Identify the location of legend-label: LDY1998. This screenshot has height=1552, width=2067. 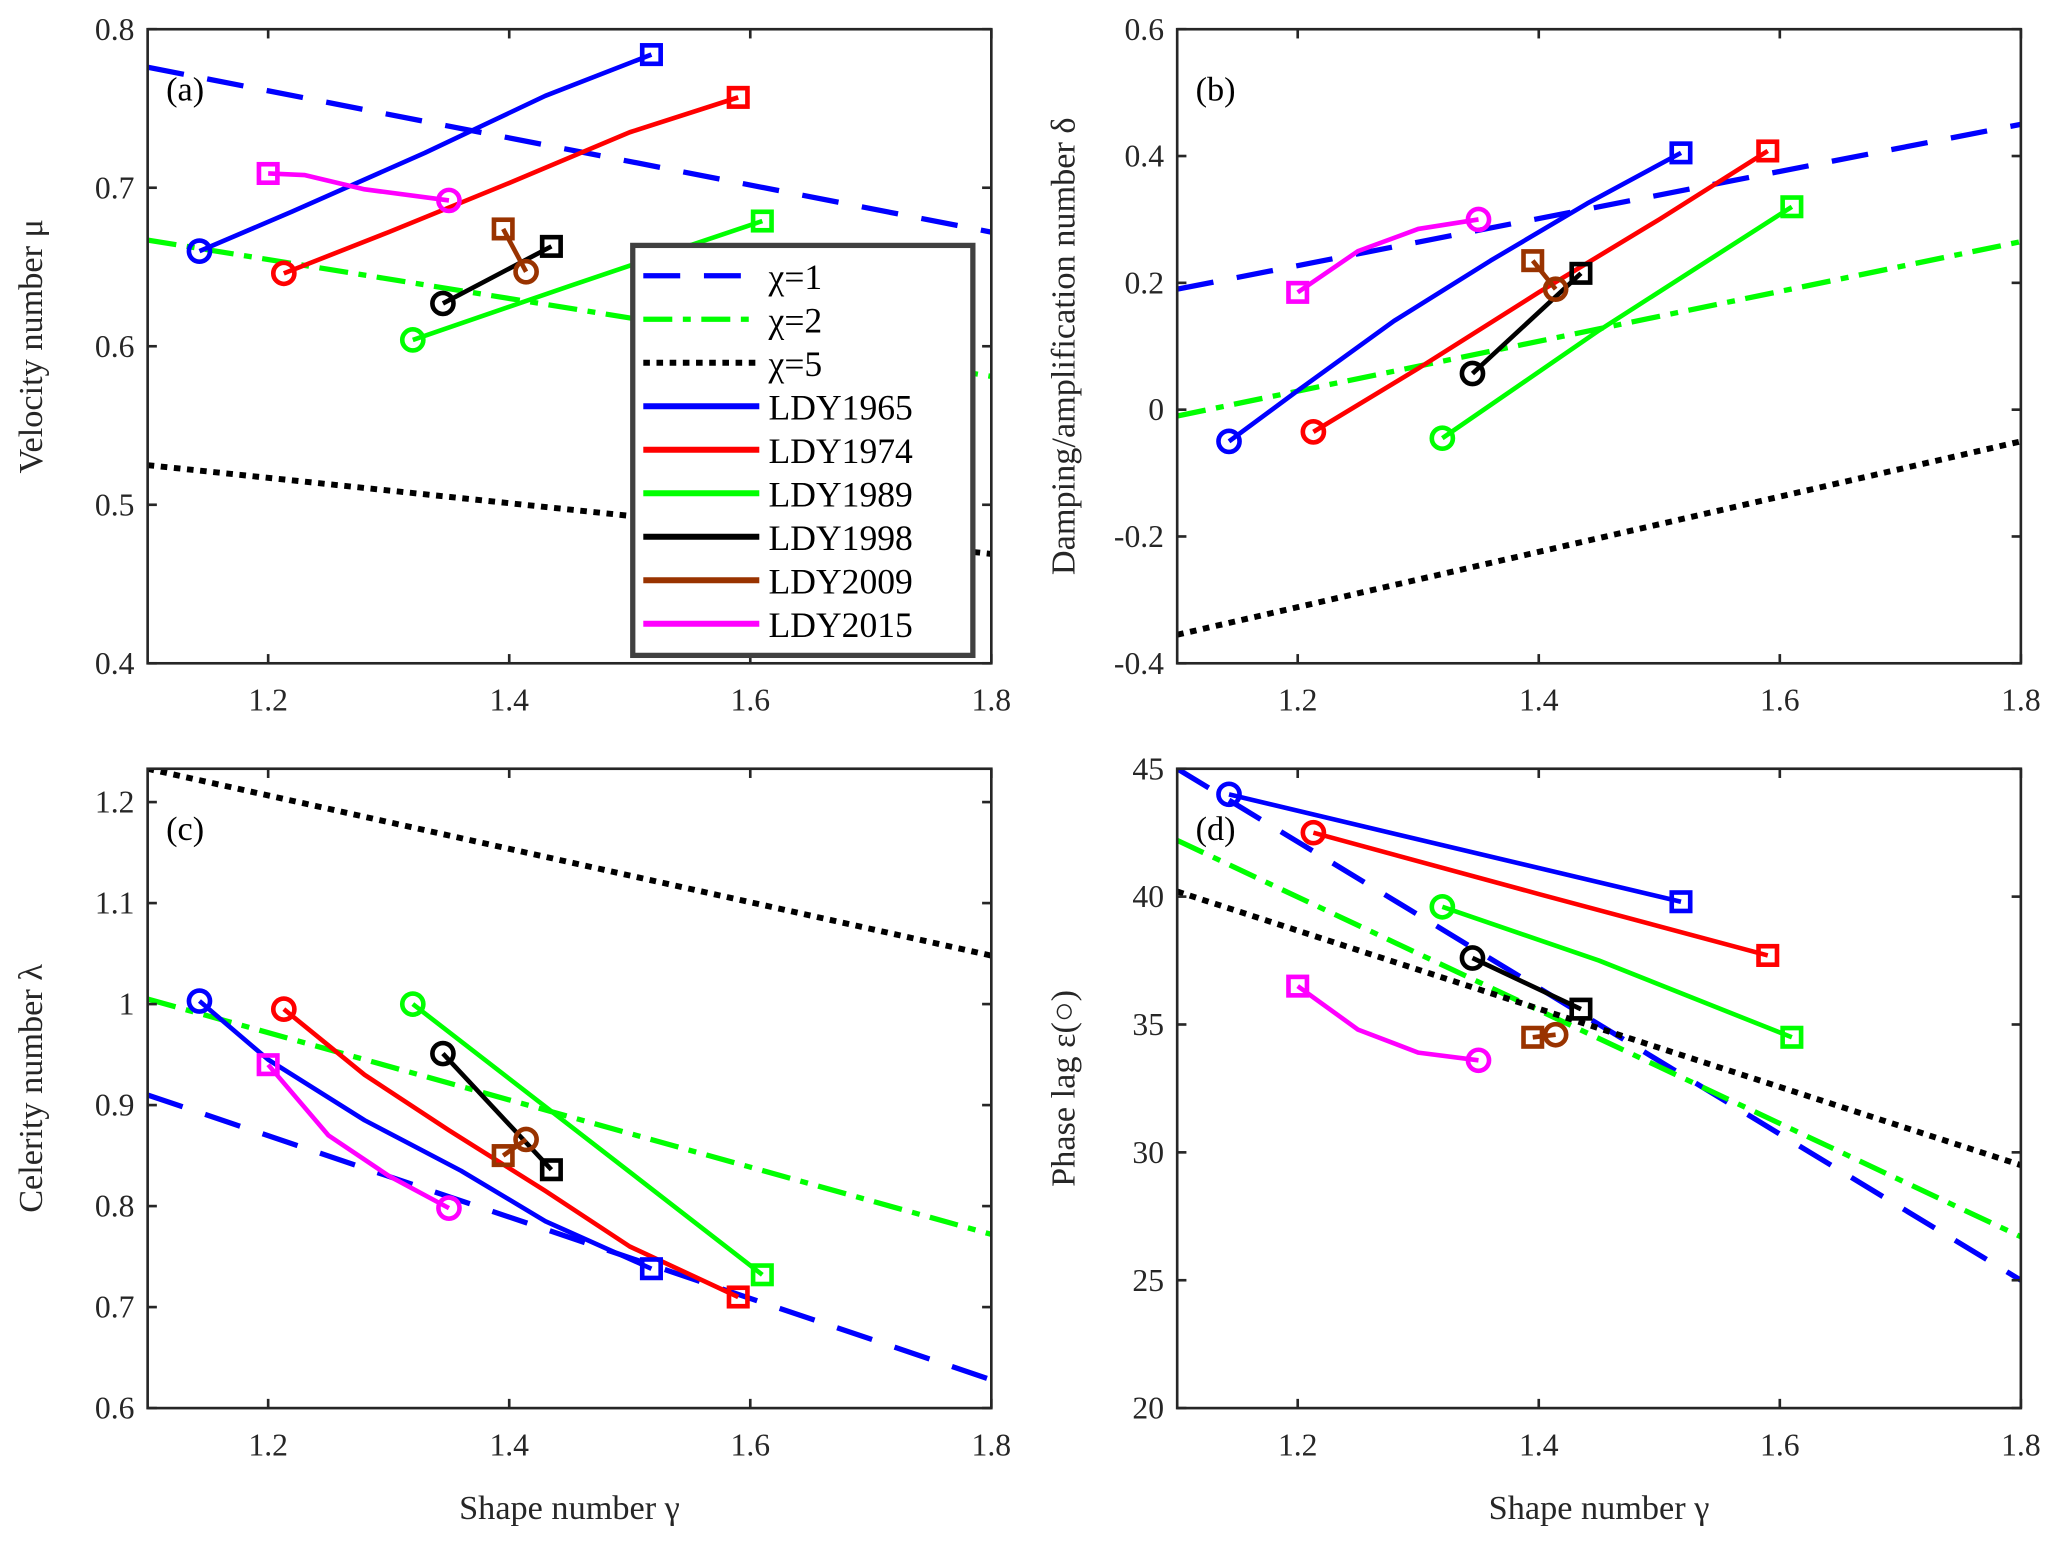
(841, 538).